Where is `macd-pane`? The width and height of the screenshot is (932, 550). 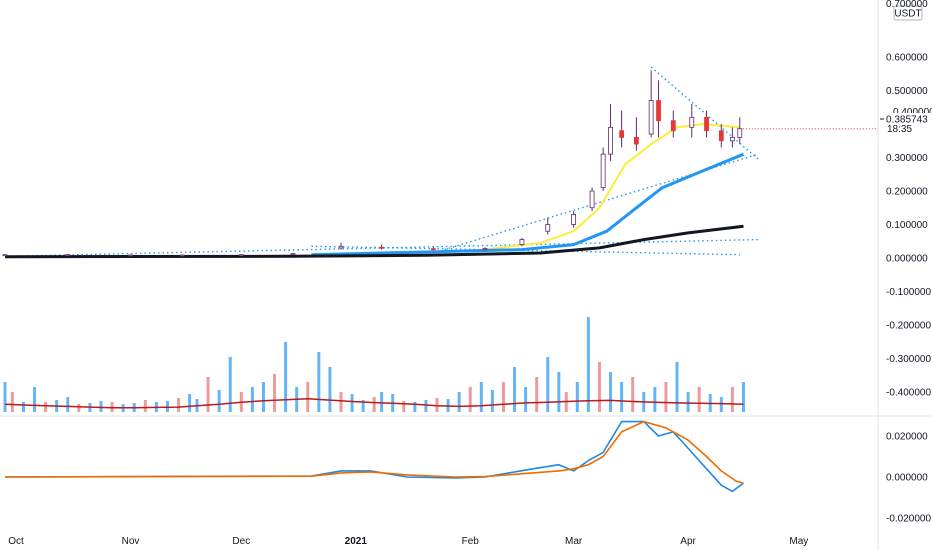
macd-pane is located at coordinates (374, 456).